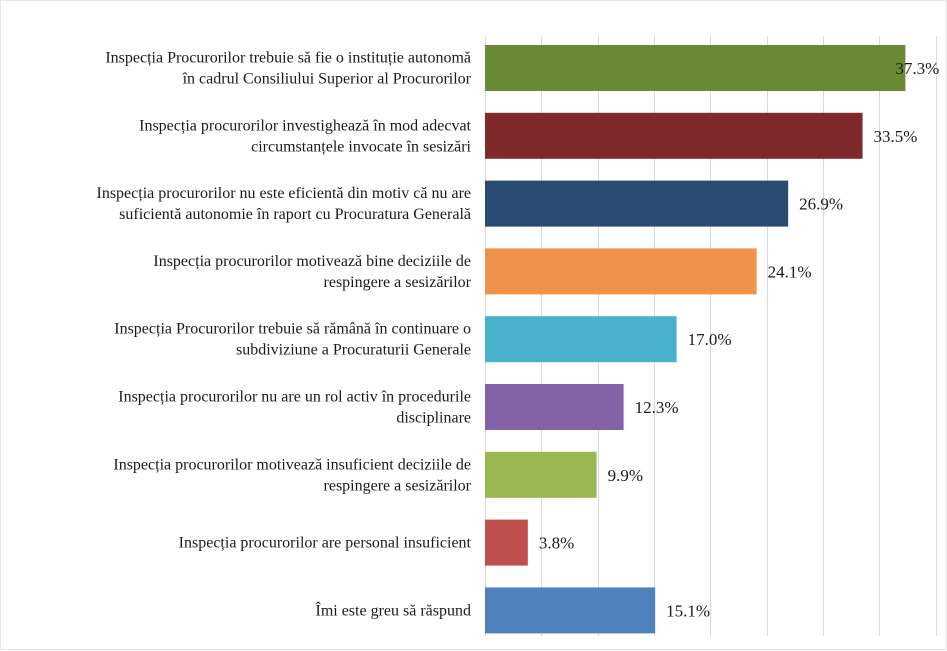 Image resolution: width=947 pixels, height=651 pixels. I want to click on data-label: 17.0%, so click(710, 339).